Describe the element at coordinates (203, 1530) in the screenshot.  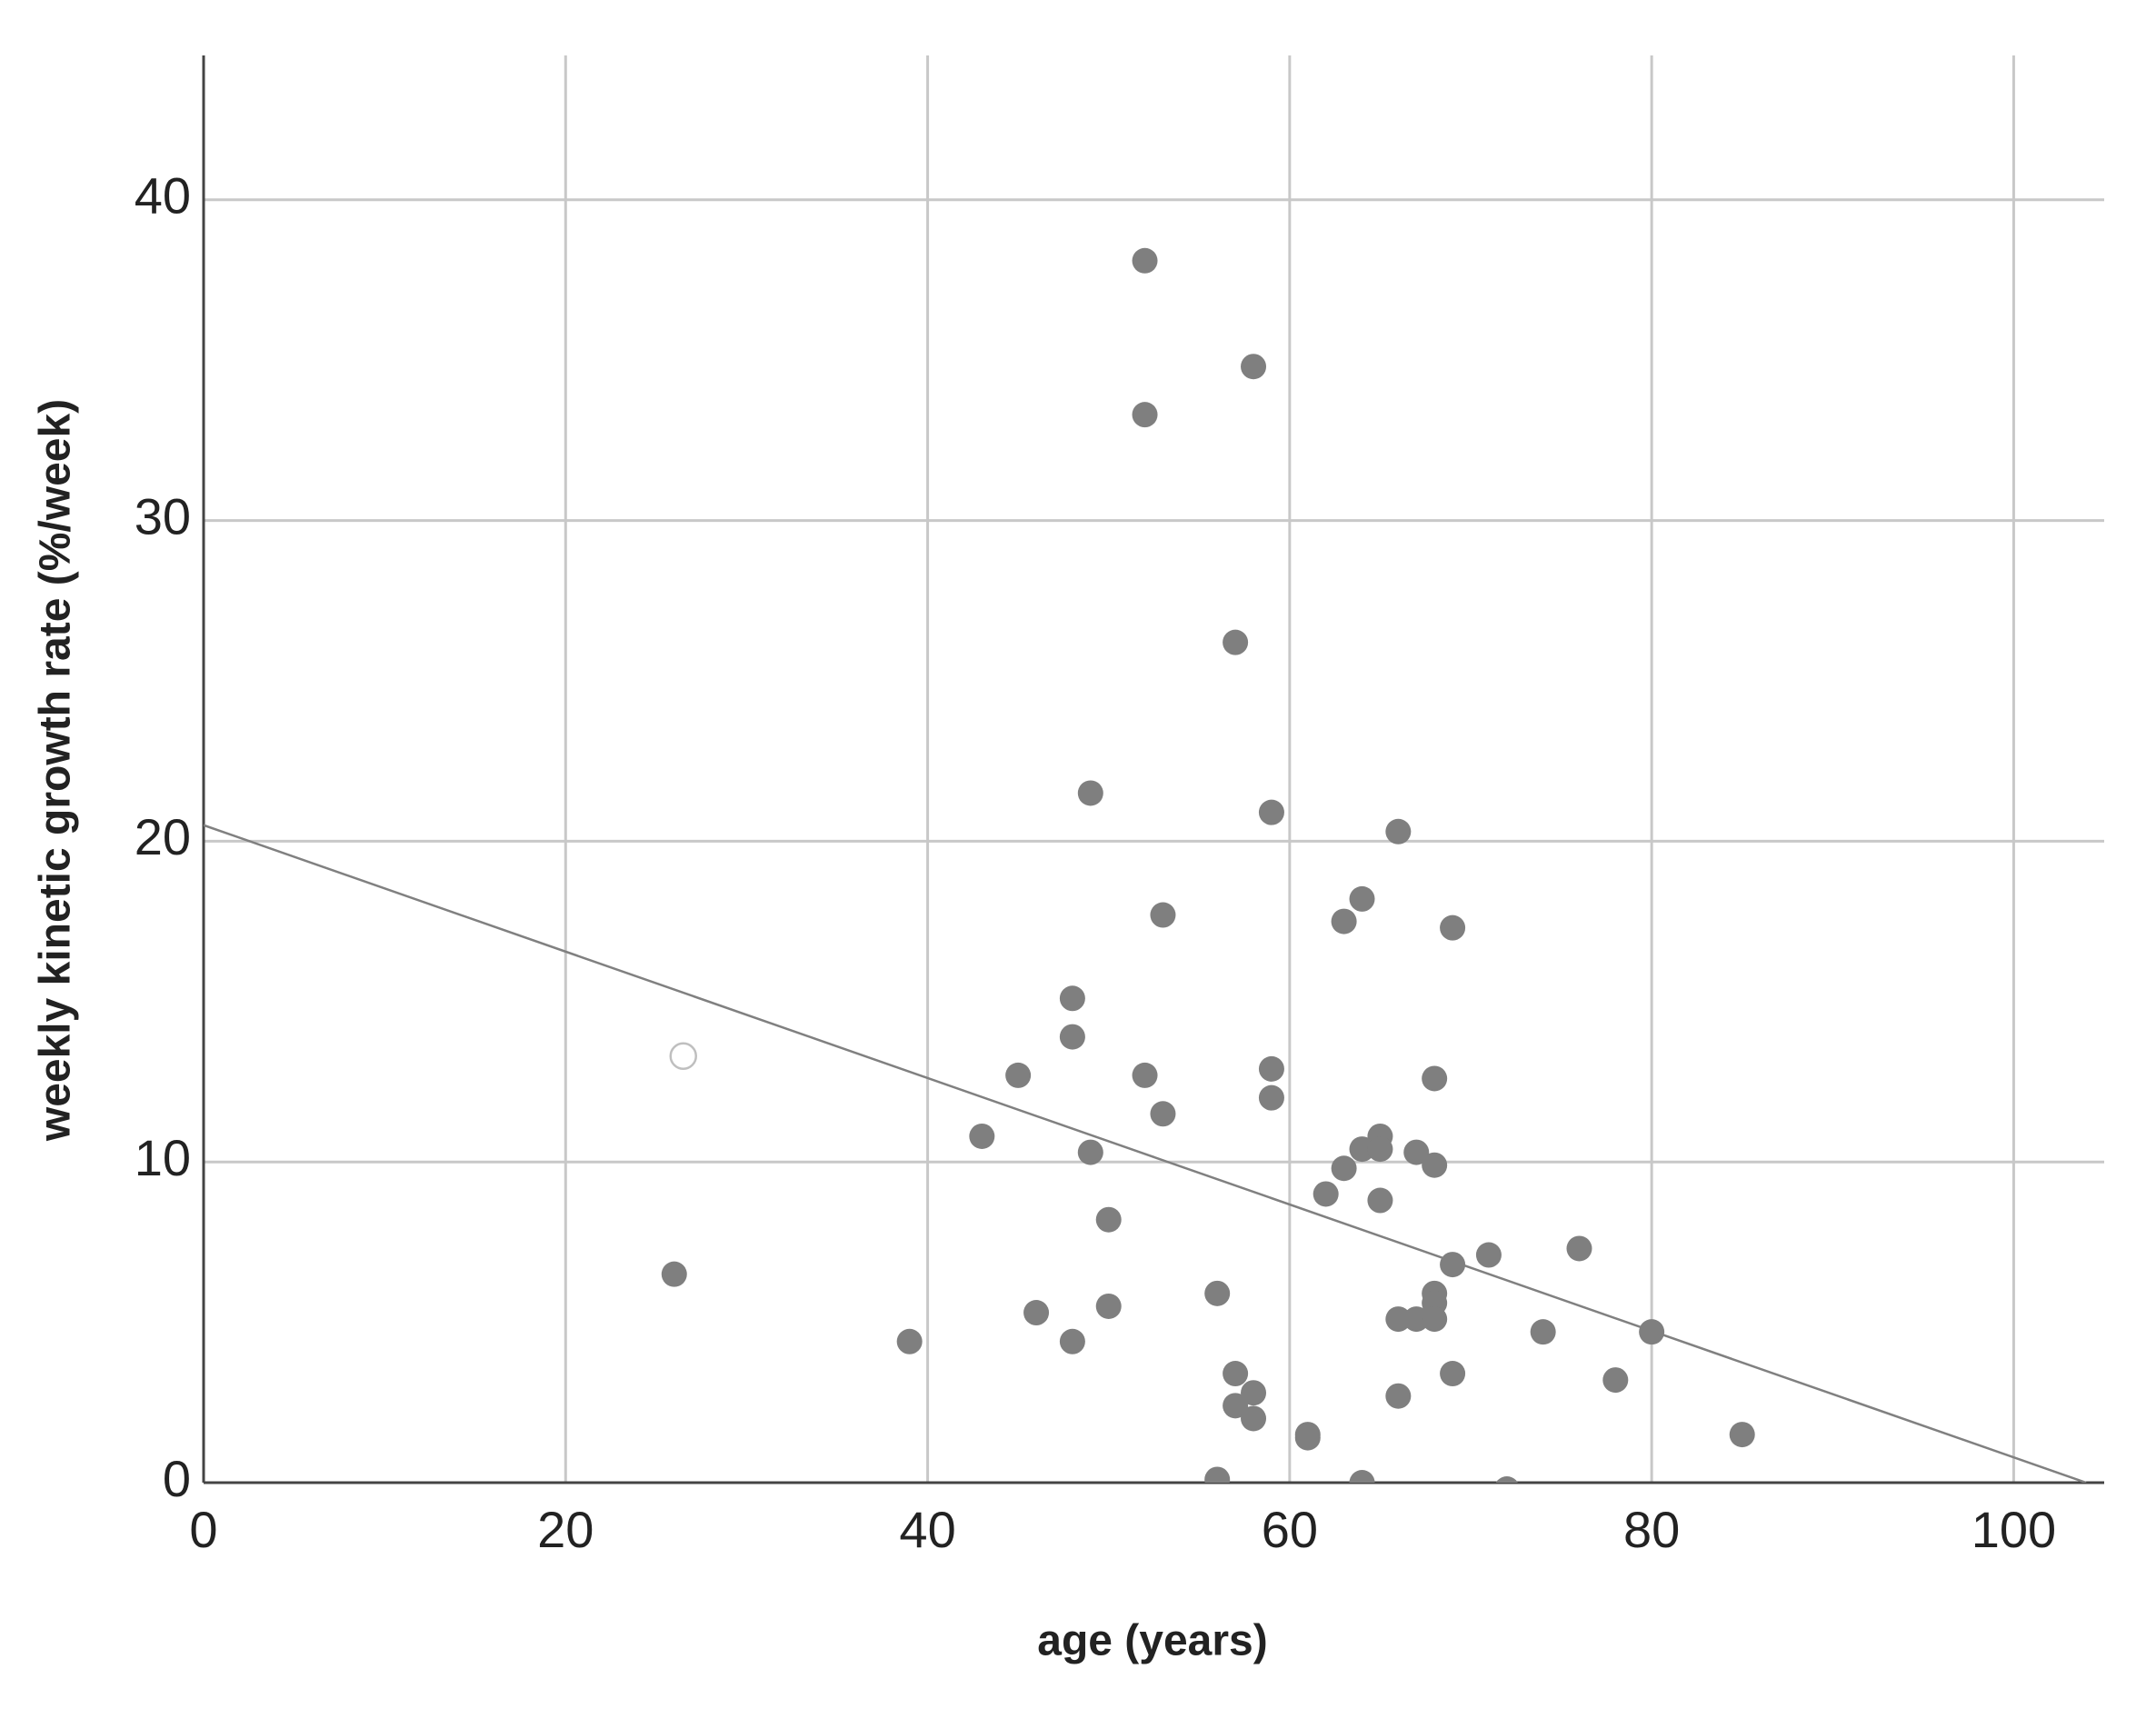
I see `x-tick-label: 0` at that location.